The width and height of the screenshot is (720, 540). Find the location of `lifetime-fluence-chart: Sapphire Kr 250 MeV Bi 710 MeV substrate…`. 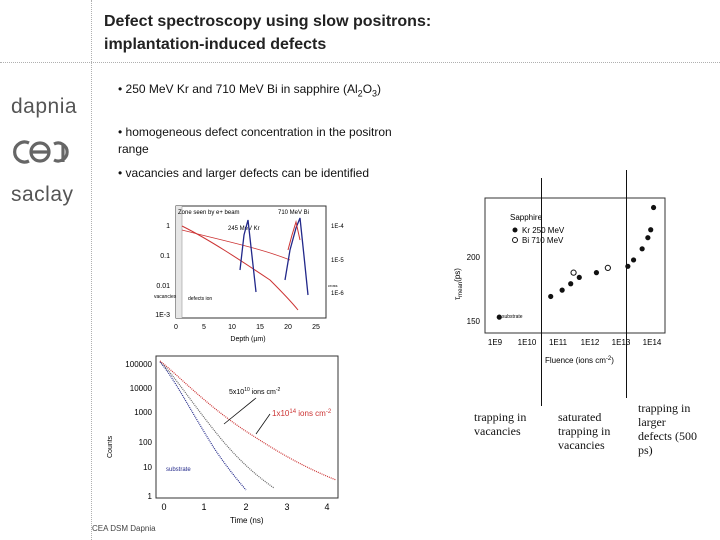

lifetime-fluence-chart: Sapphire Kr 250 MeV Bi 710 MeV substrate… is located at coordinates (559, 281).